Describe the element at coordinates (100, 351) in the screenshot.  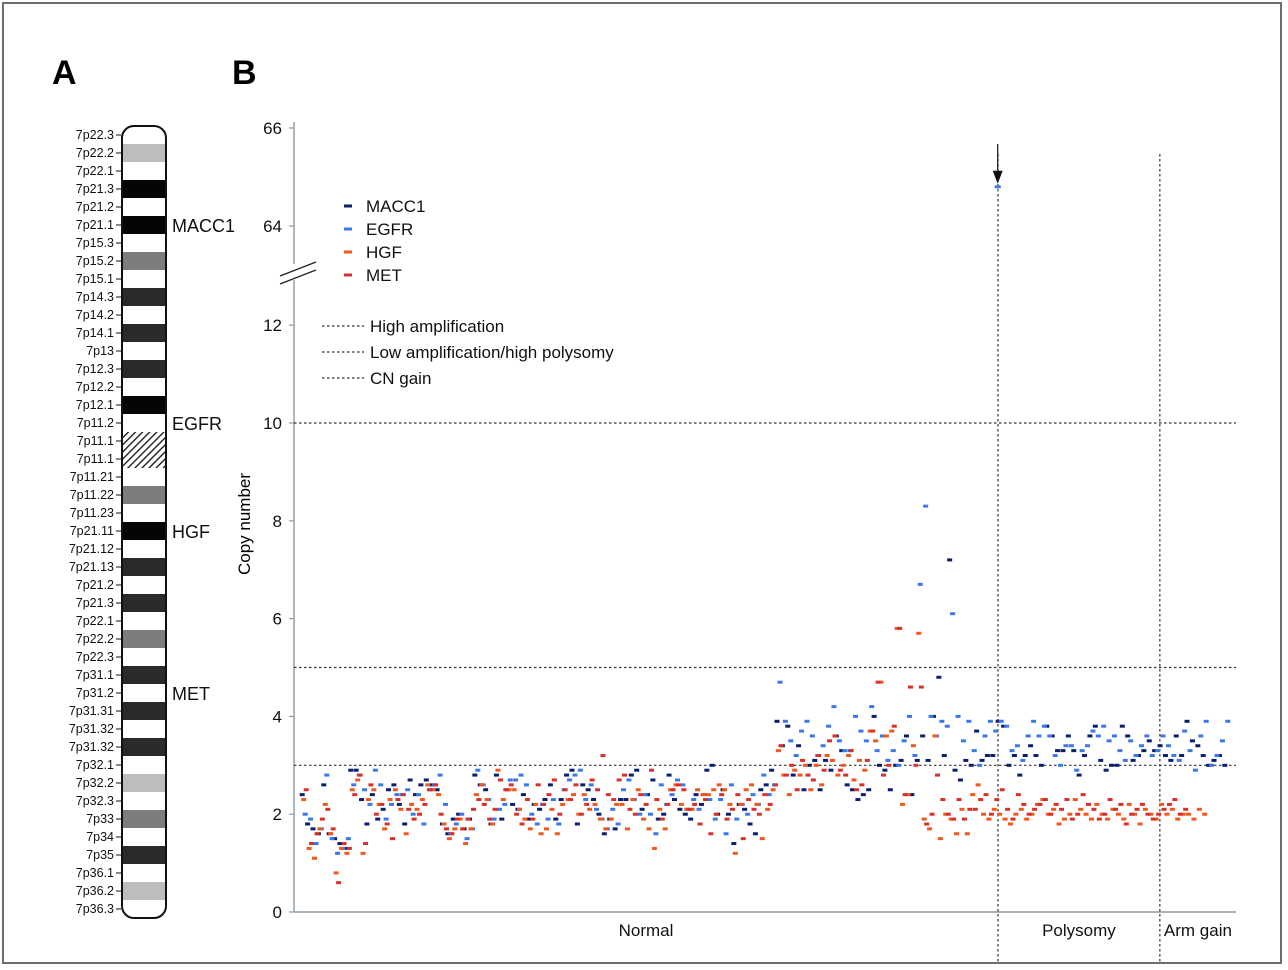
I see `band-label: 7p13` at that location.